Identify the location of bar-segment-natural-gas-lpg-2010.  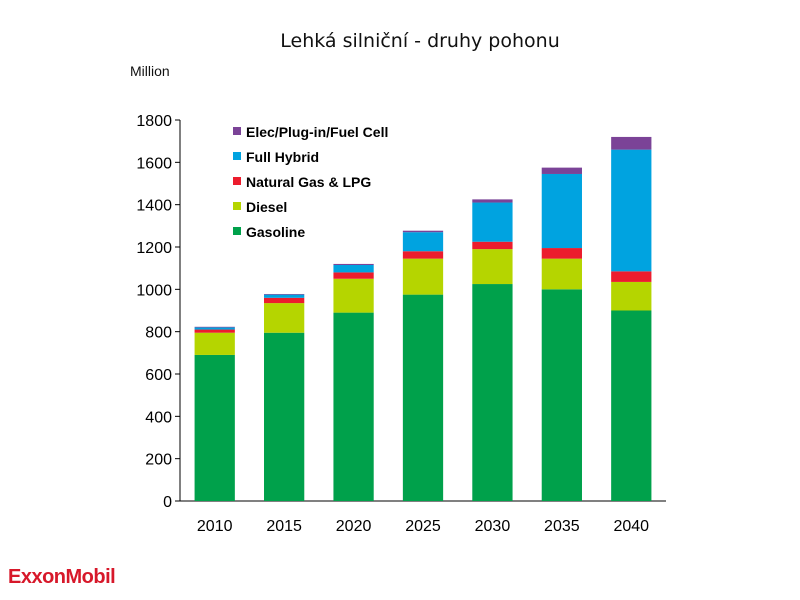
(214, 331).